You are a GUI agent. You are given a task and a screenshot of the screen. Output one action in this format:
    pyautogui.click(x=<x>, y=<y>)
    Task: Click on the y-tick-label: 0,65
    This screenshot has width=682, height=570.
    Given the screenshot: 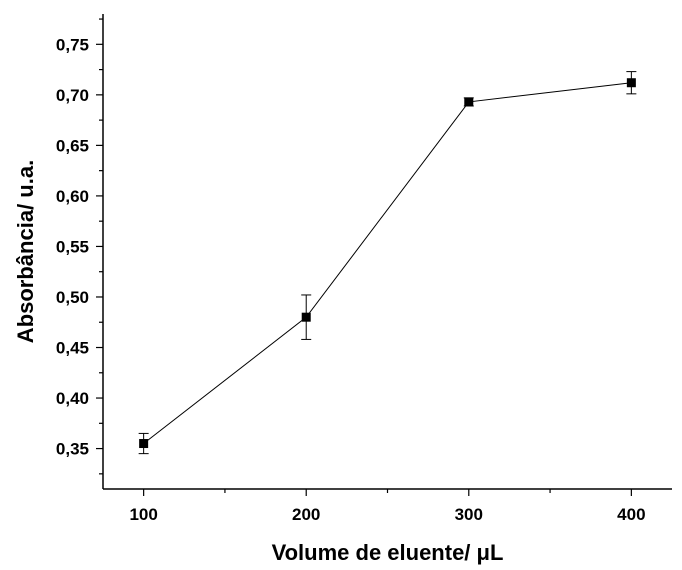 What is the action you would take?
    pyautogui.click(x=72, y=145)
    